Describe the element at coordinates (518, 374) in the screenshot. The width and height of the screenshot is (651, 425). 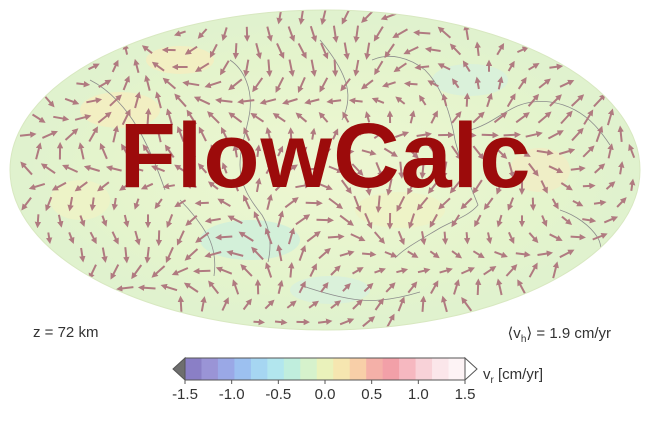
I see `cb-label-suffix: [cm/yr]` at that location.